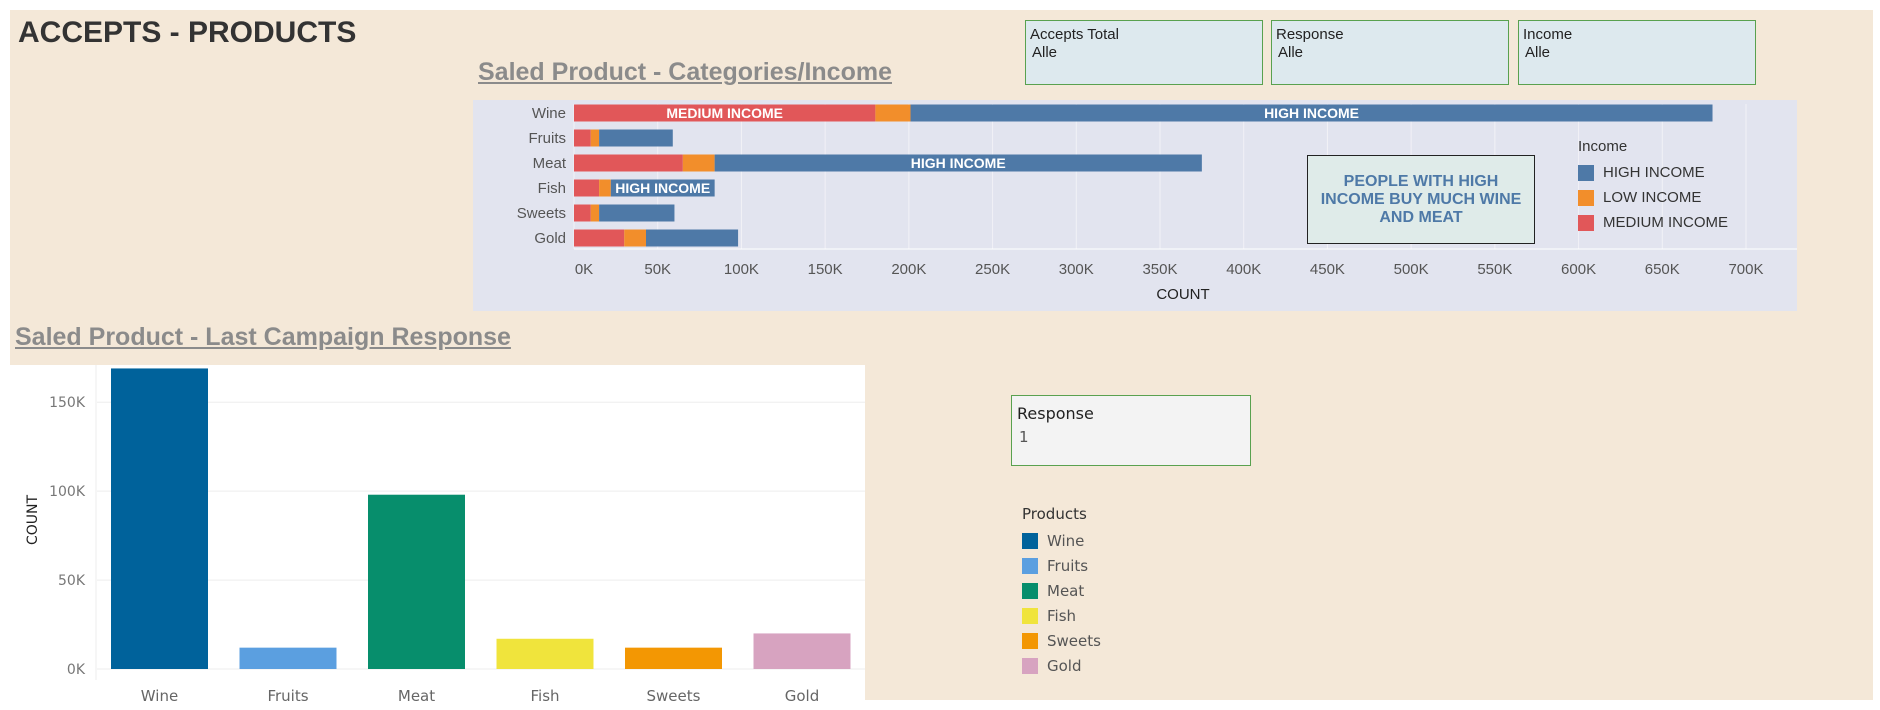 The height and width of the screenshot is (710, 1880). I want to click on legend-label: Fish, so click(1062, 615).